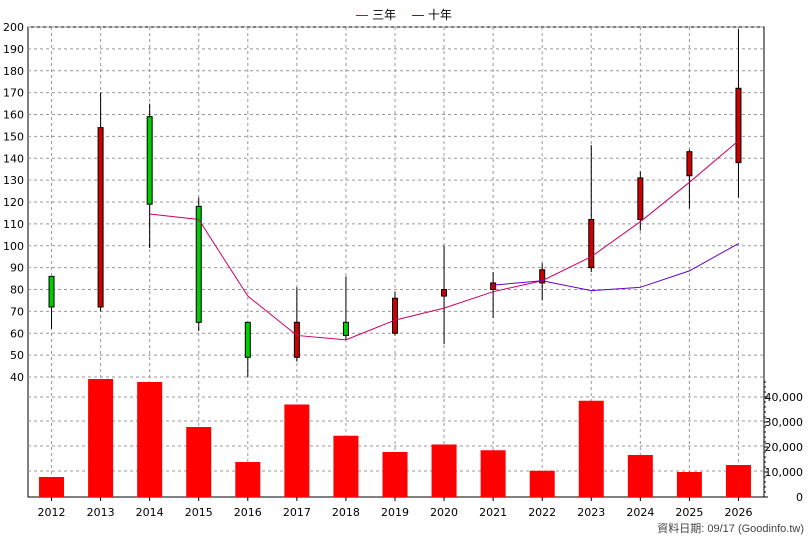  Describe the element at coordinates (13, 27) in the screenshot. I see `price-tick-label: 200` at that location.